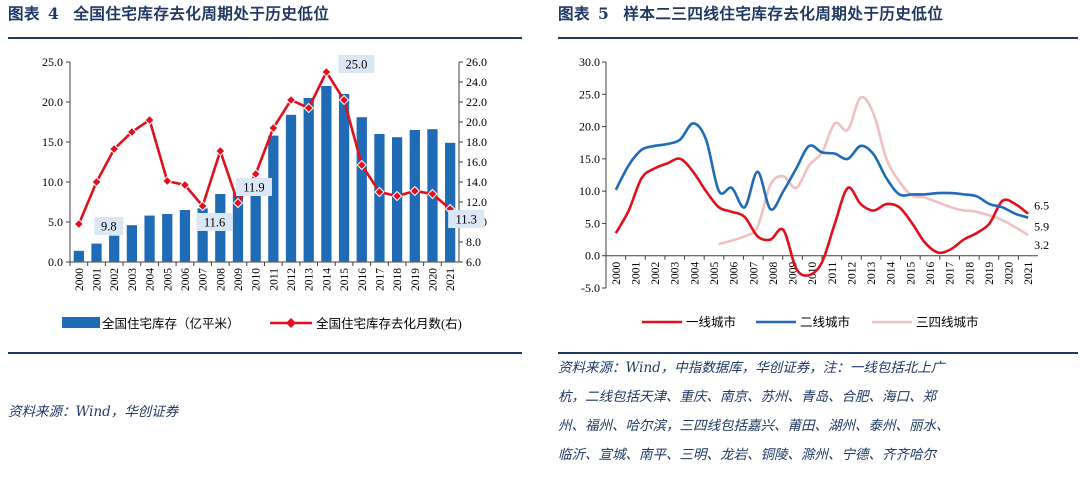  What do you see at coordinates (592, 223) in the screenshot?
I see `y-tick-label: 5.0` at bounding box center [592, 223].